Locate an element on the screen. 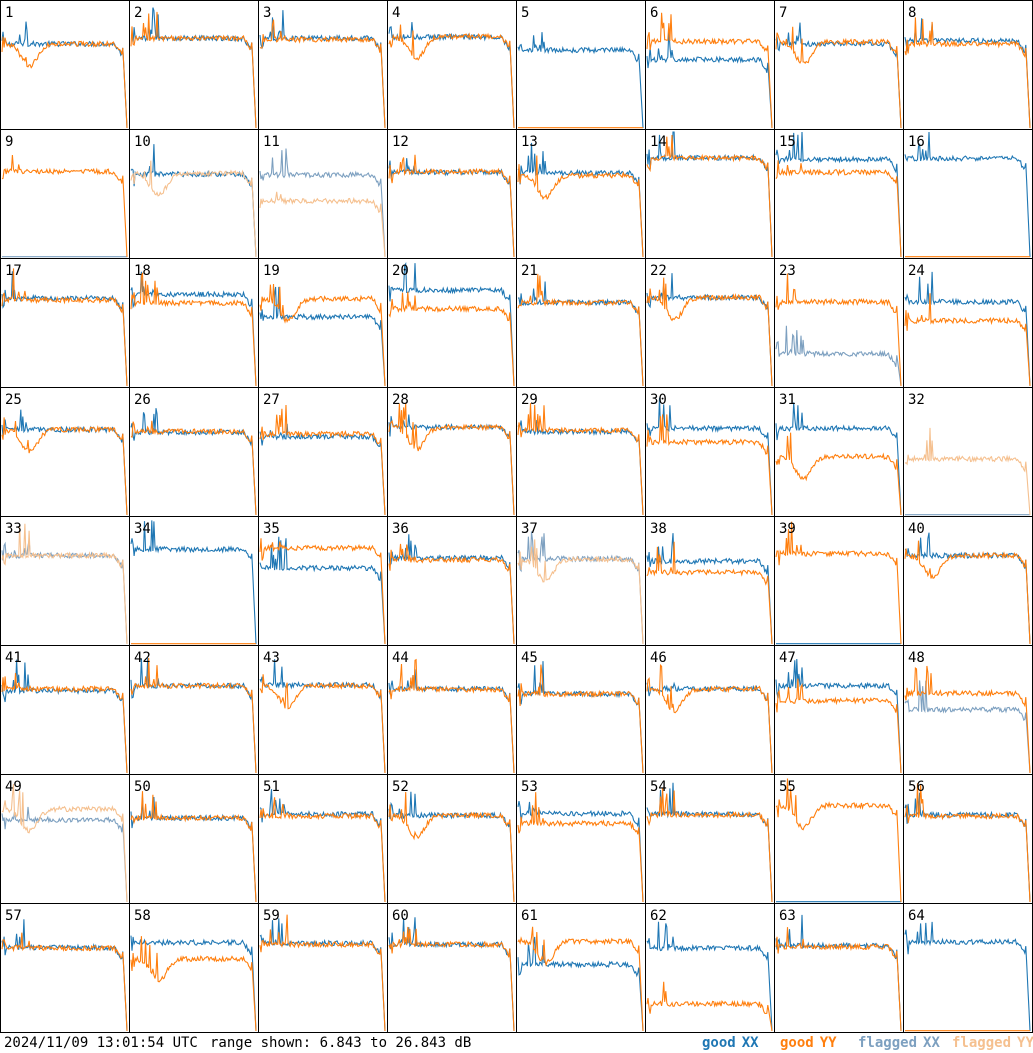  panel-28: 28 is located at coordinates (452, 452).